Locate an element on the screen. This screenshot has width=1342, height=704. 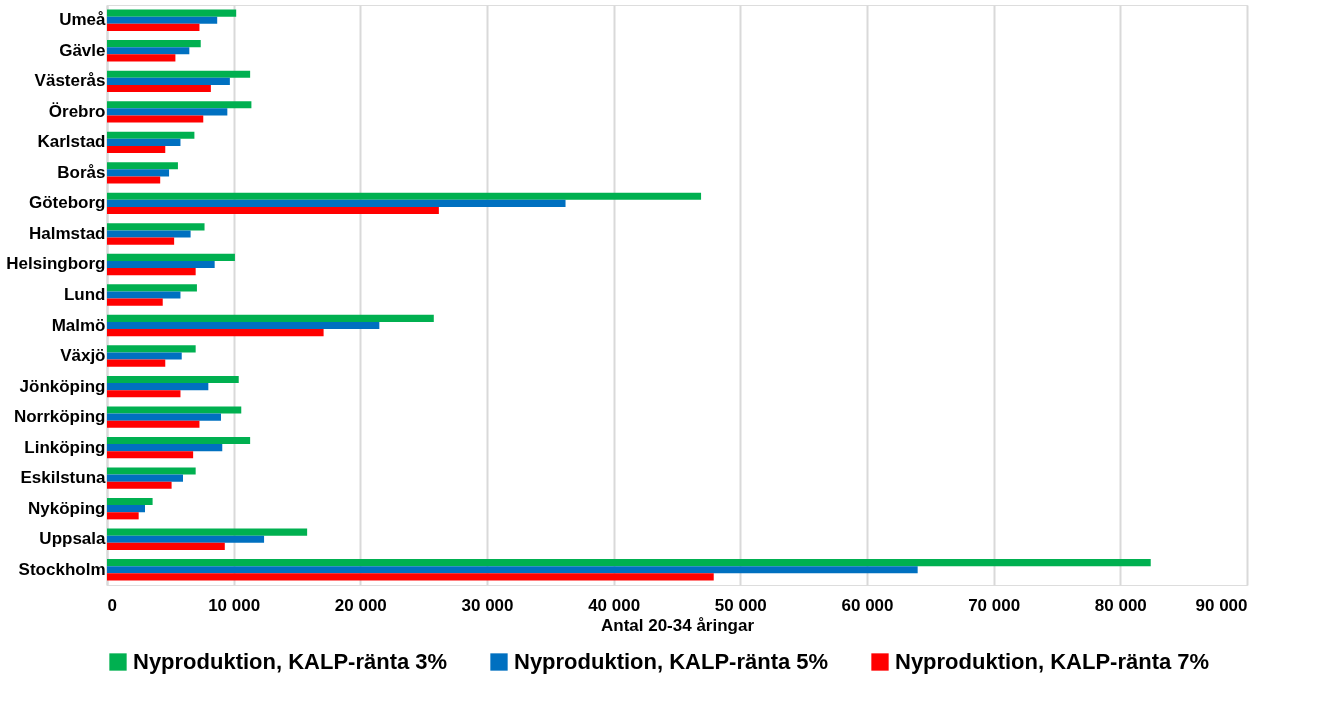
x-tick-label: 0 is located at coordinates (112, 605).